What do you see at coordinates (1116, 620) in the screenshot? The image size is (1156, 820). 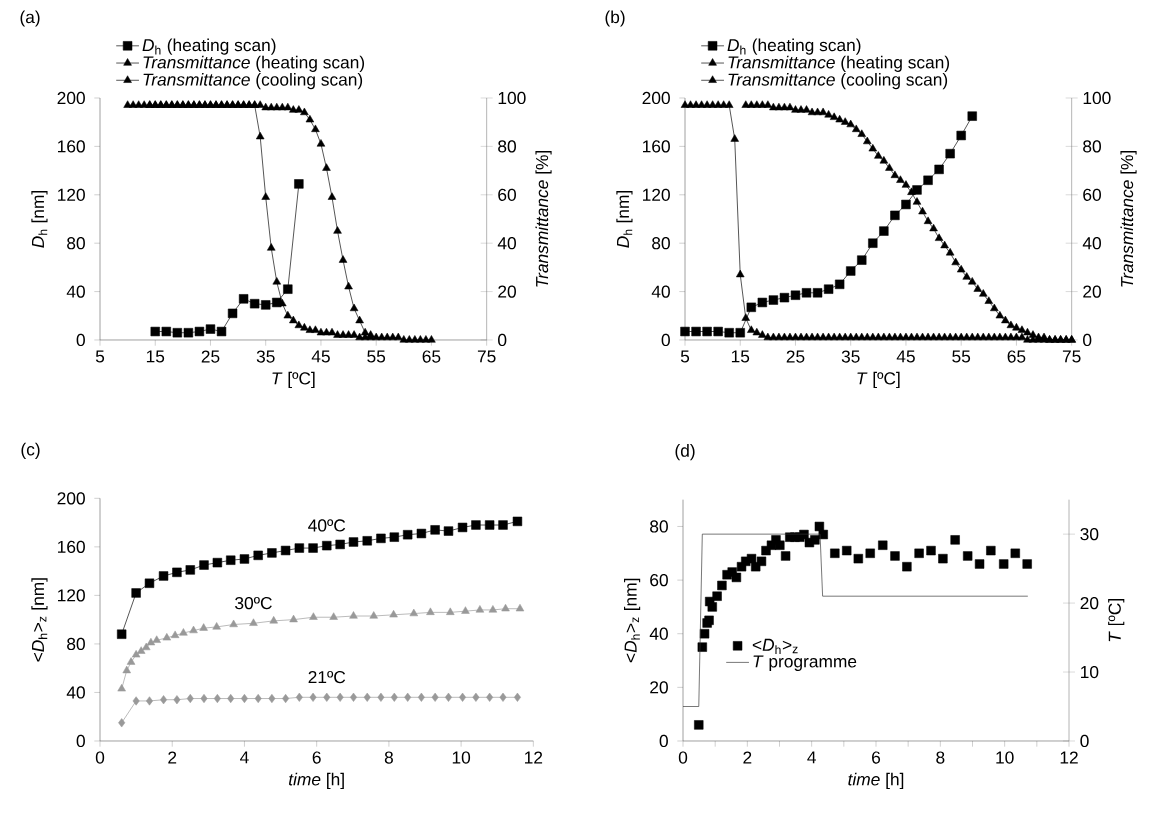 I see `y2-axis-title: T [ºC]` at bounding box center [1116, 620].